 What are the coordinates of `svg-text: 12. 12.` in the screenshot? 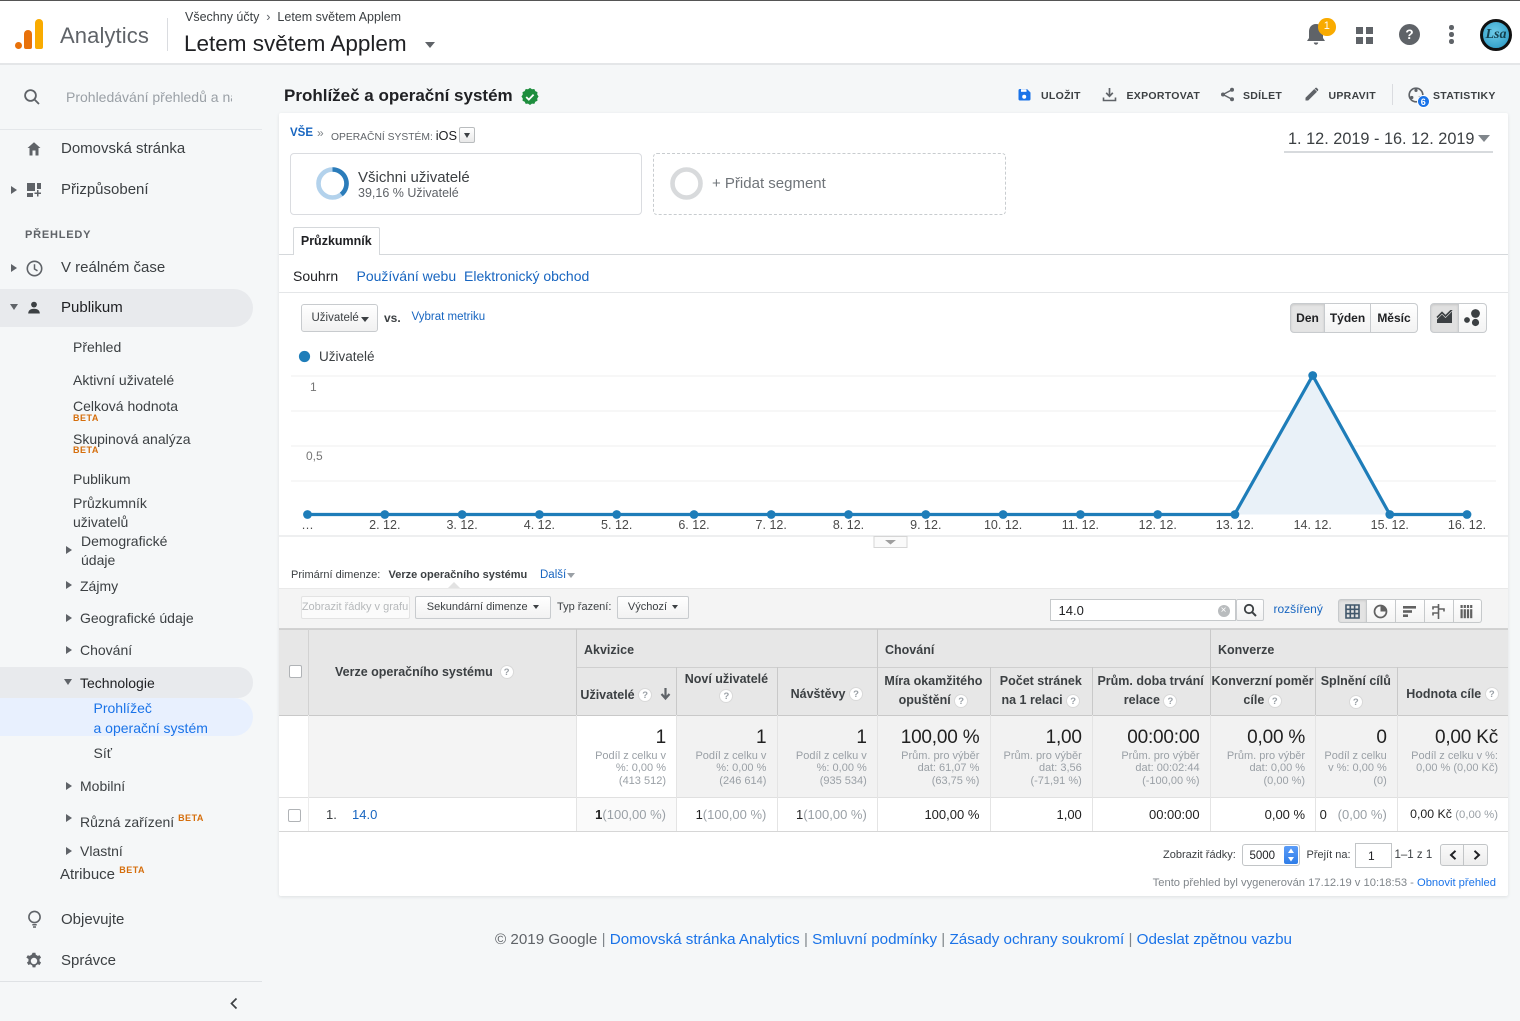 It's located at (1158, 525).